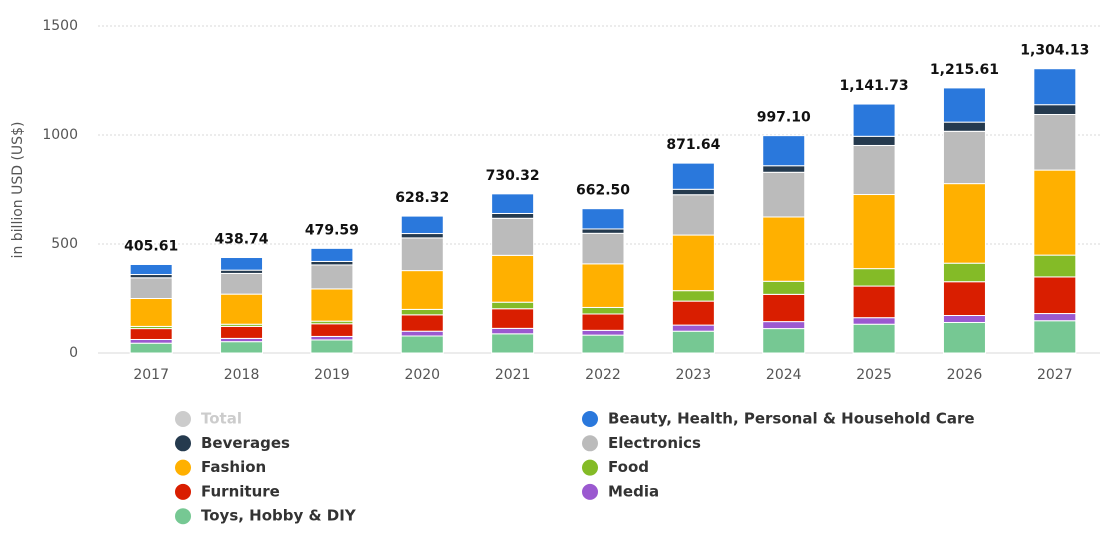 The height and width of the screenshot is (560, 1115). What do you see at coordinates (513, 176) in the screenshot?
I see `total-label: 730.32` at bounding box center [513, 176].